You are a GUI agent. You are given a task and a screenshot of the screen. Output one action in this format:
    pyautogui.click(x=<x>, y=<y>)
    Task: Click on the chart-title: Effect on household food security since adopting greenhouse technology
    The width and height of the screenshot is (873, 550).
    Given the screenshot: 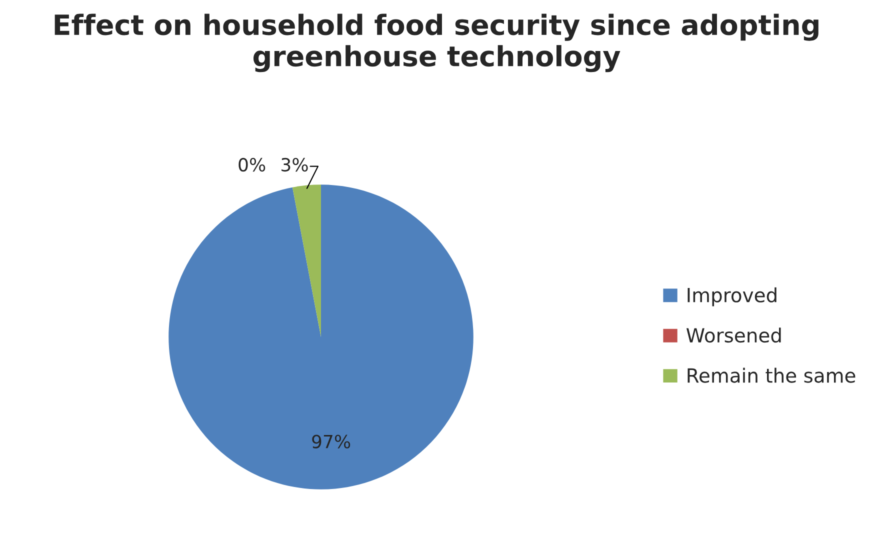 What is the action you would take?
    pyautogui.click(x=436, y=43)
    